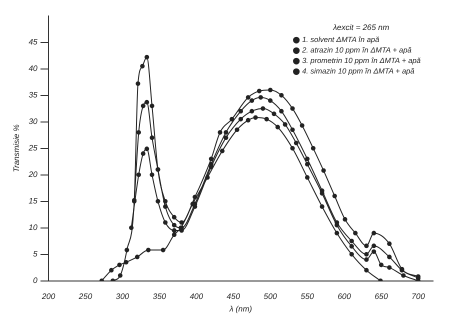 The image size is (451, 322). Describe the element at coordinates (233, 296) in the screenshot. I see `x-tick-label: 450` at that location.